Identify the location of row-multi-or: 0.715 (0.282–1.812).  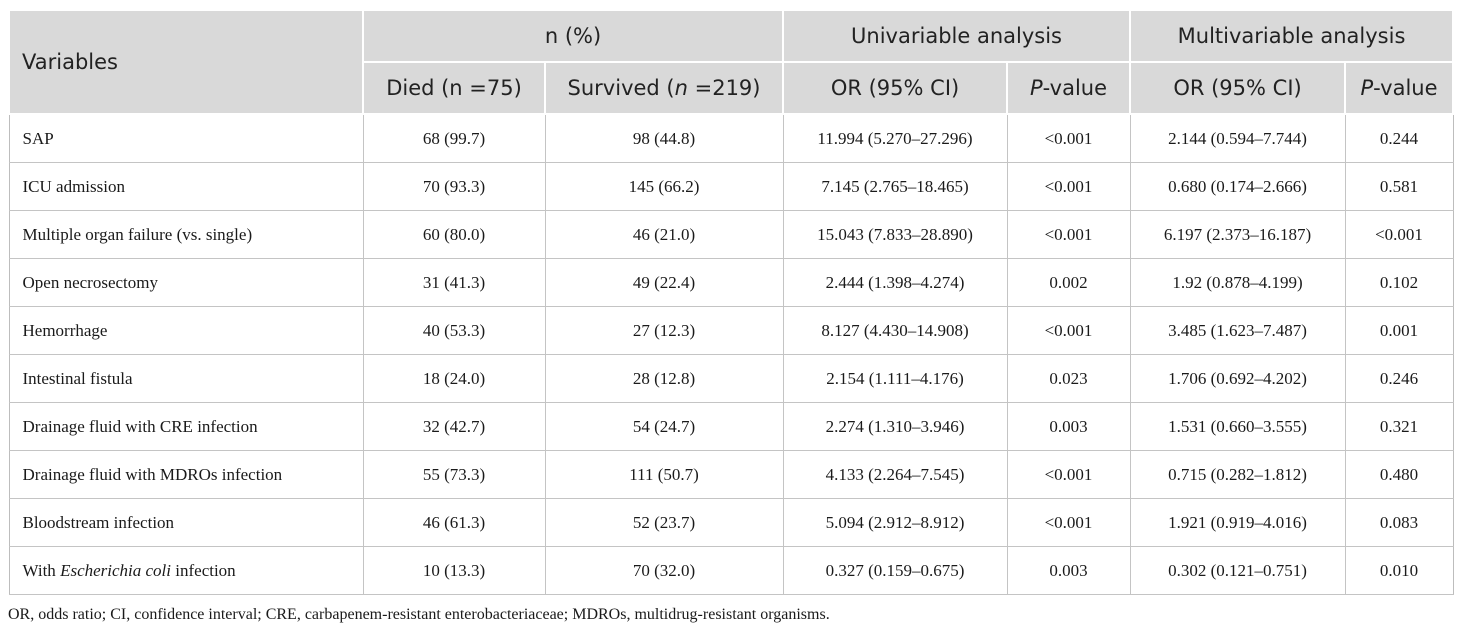
(1238, 474).